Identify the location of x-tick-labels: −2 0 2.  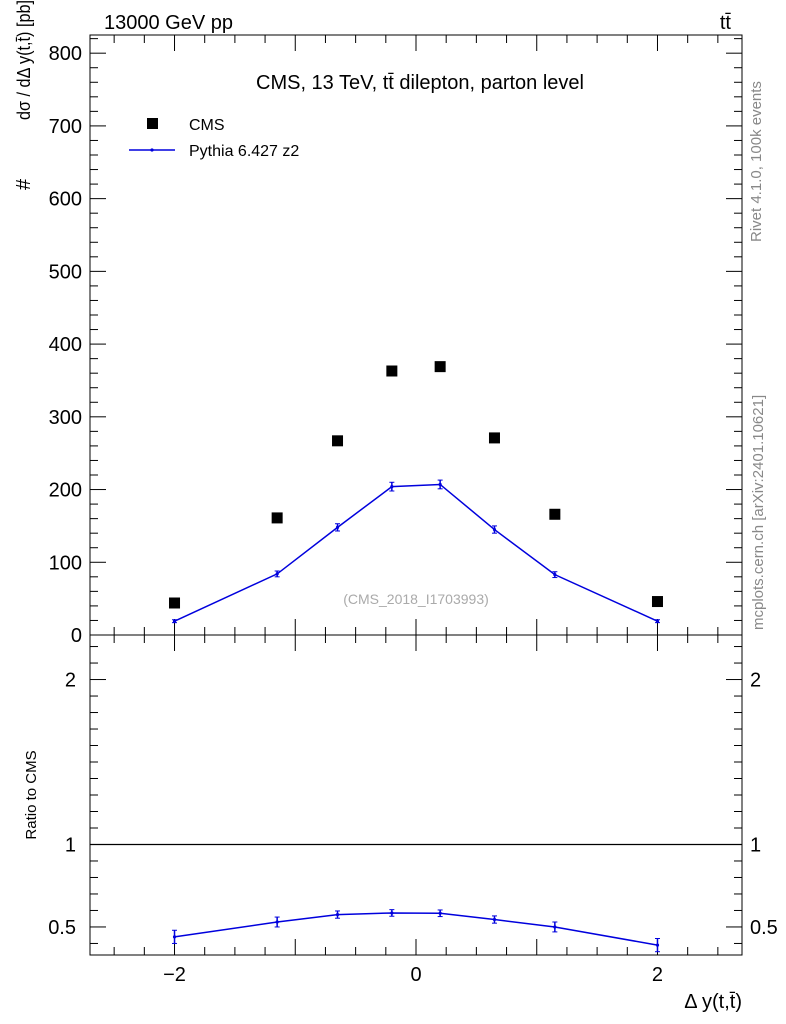
(413, 975).